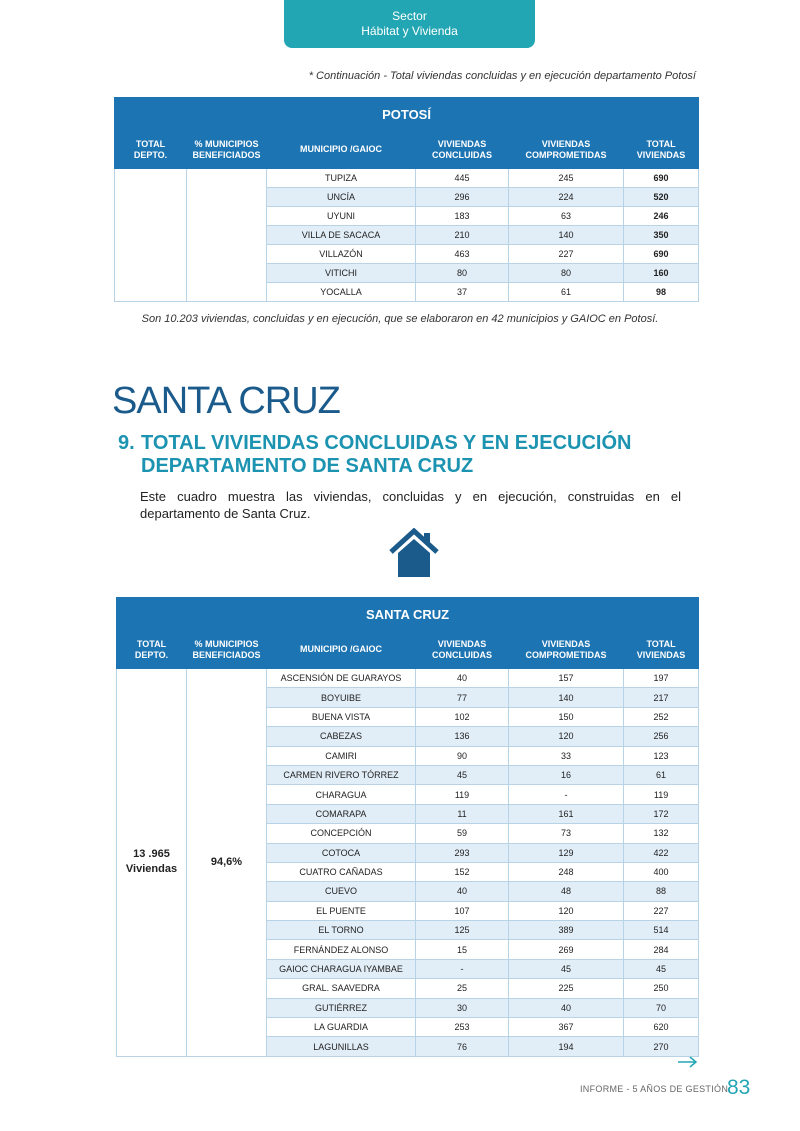  What do you see at coordinates (409, 16) in the screenshot?
I see `sector-label: Sector` at bounding box center [409, 16].